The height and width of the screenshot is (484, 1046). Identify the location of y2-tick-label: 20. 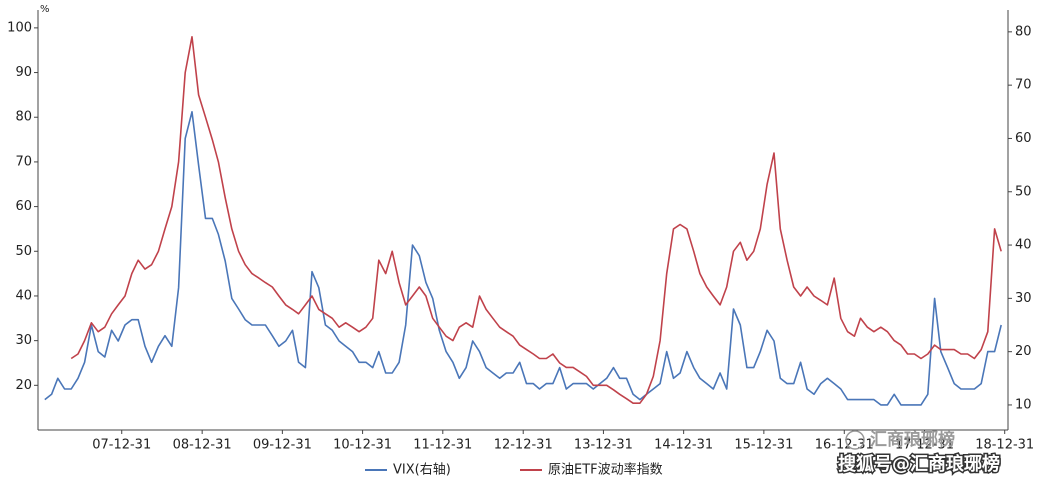
(1023, 351).